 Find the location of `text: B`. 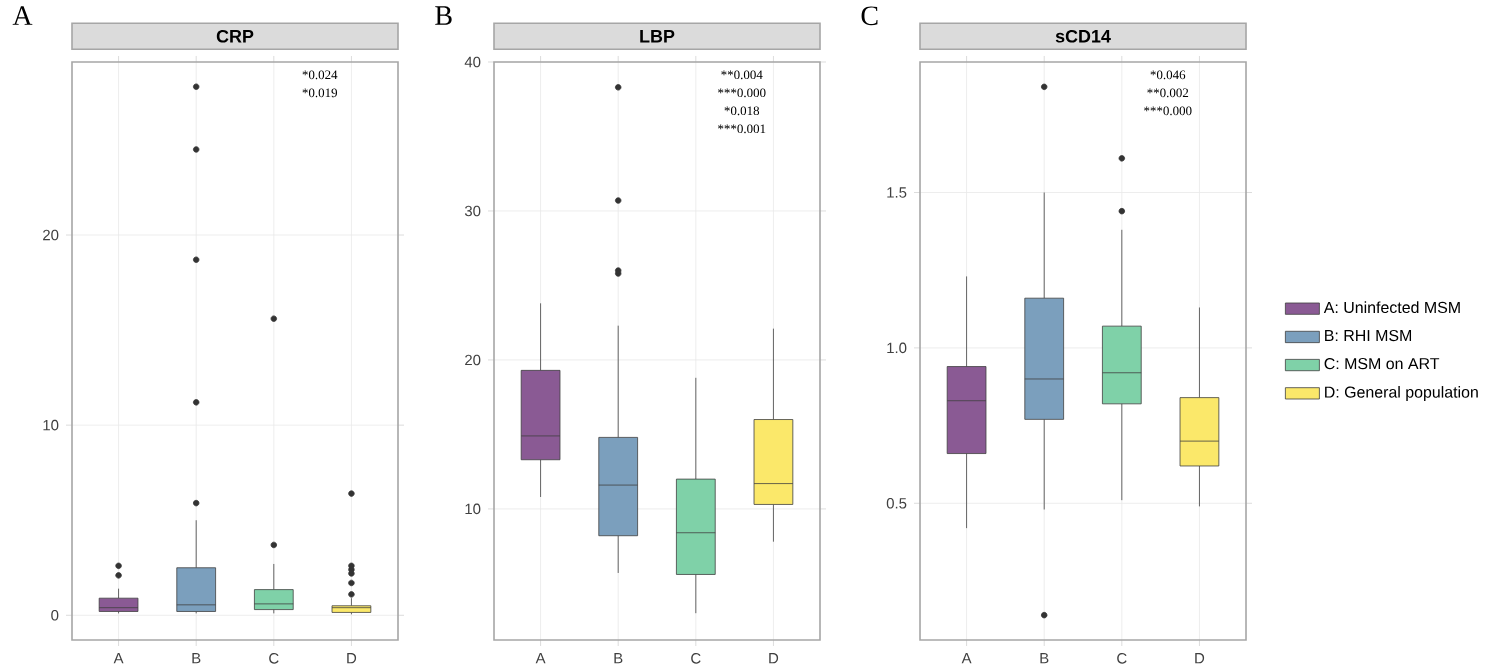

text: B is located at coordinates (443, 15).